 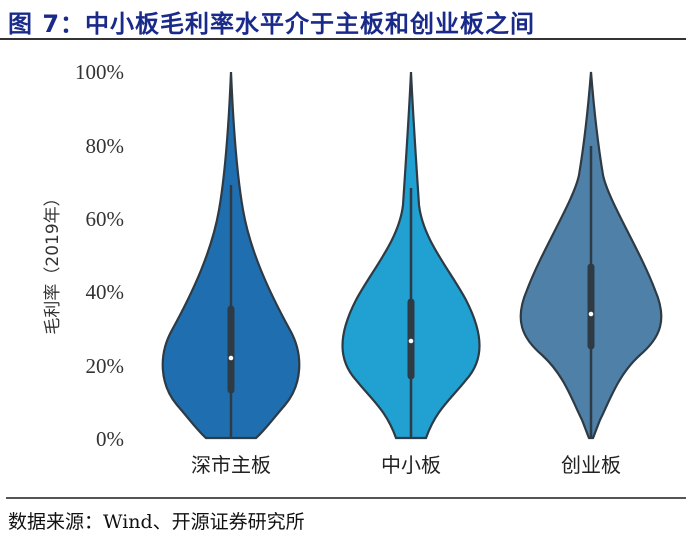 I want to click on violin-chinext-board, so click(x=591, y=255).